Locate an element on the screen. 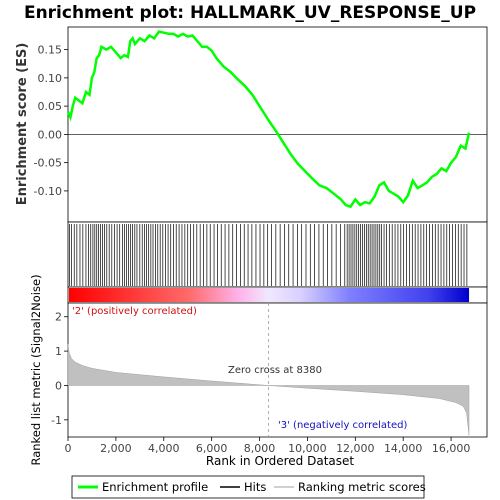  es-ytick-label: 0.15 is located at coordinates (50, 50).